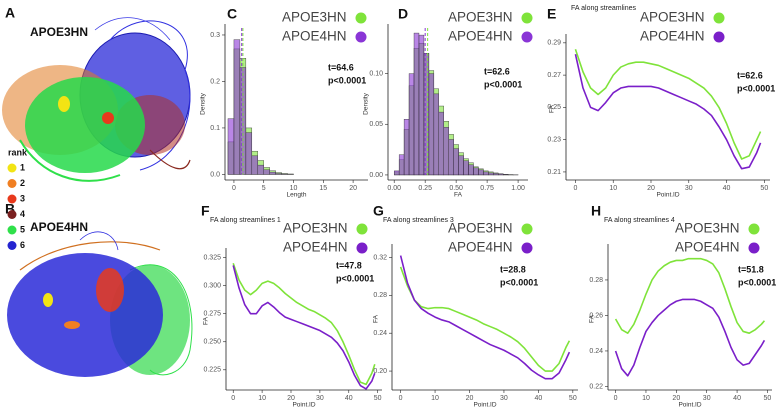 Image resolution: width=777 pixels, height=408 pixels. I want to click on x-tick-label: 30, so click(707, 398).